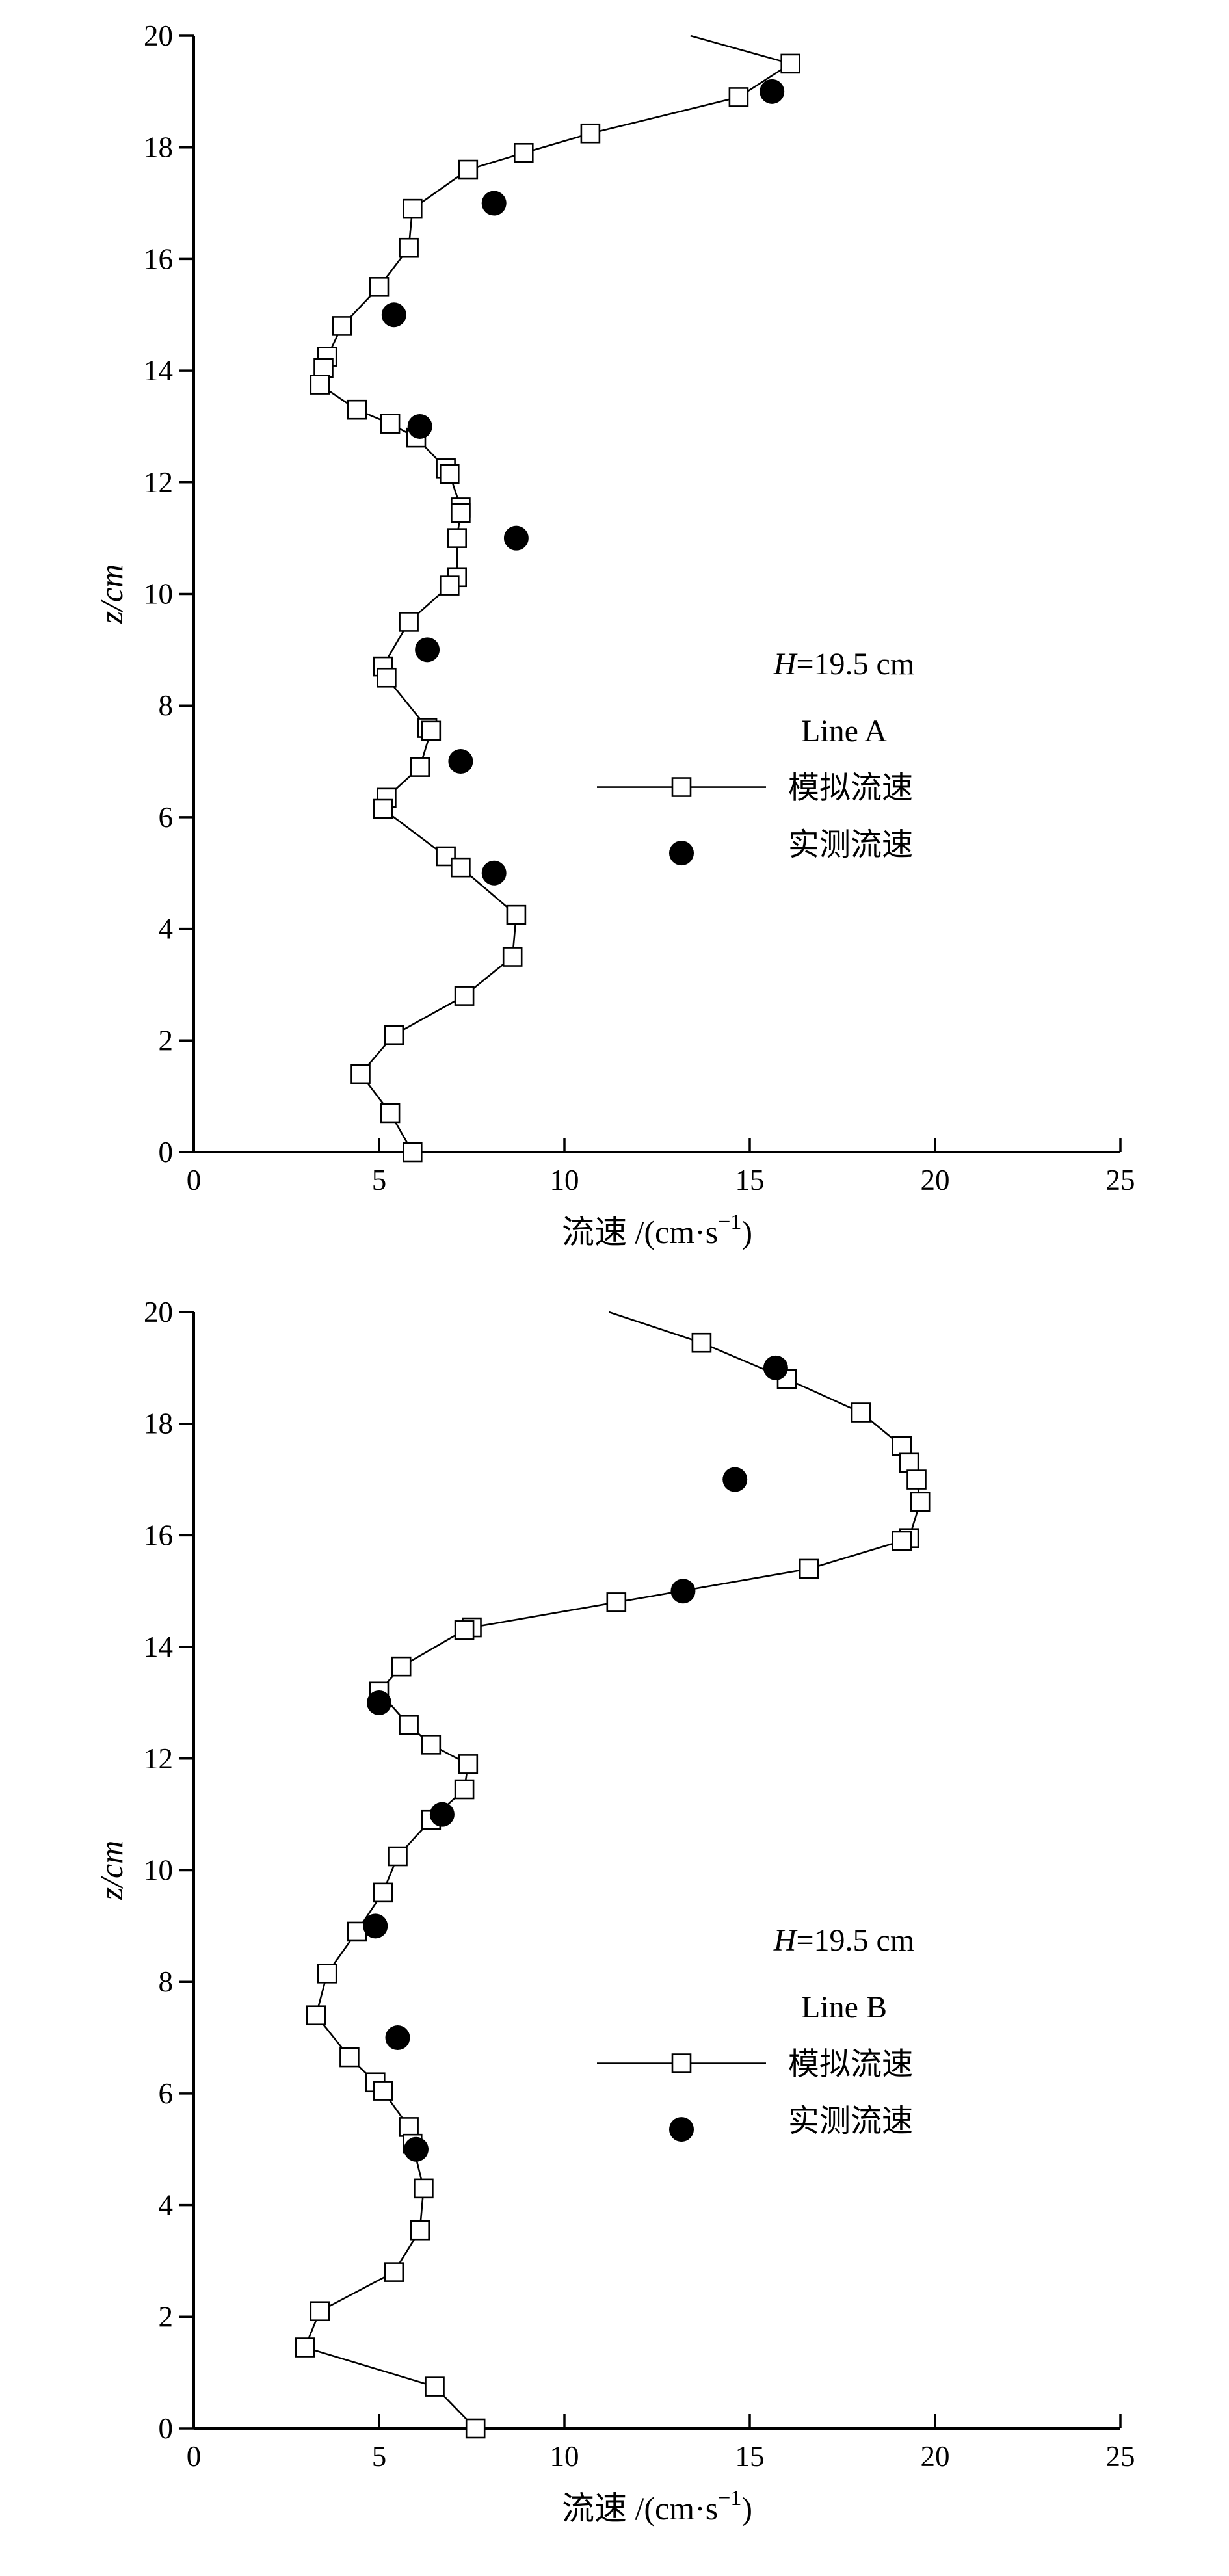  Describe the element at coordinates (564, 2456) in the screenshot. I see `x-tick-label: 10` at that location.